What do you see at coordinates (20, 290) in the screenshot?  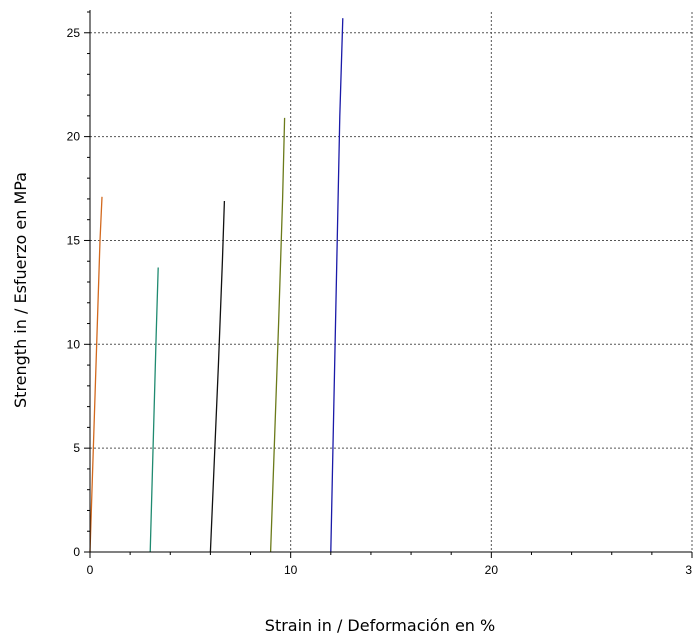 I see `y-axis-label: Strength in / Esfuerzo en MPa` at bounding box center [20, 290].